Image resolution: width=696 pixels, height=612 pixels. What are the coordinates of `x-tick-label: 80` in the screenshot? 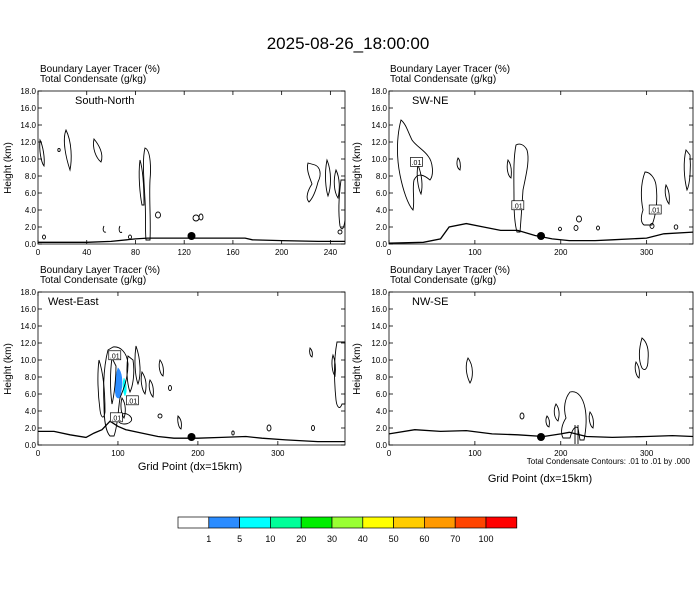 It's located at (135, 252).